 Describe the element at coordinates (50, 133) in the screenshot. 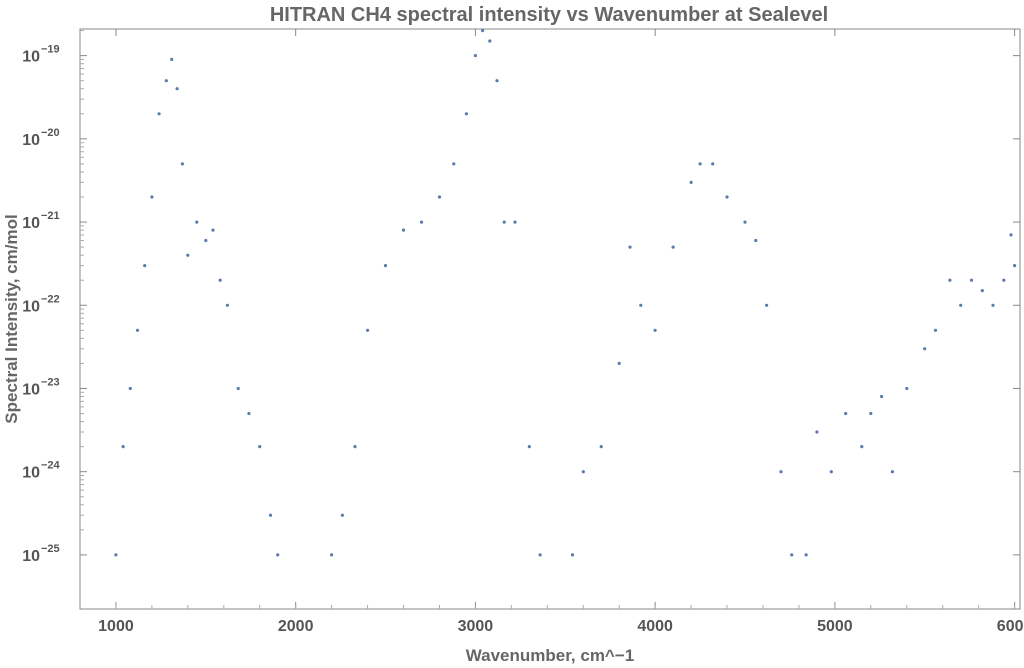

I see `y-tick-exponent: −20` at that location.